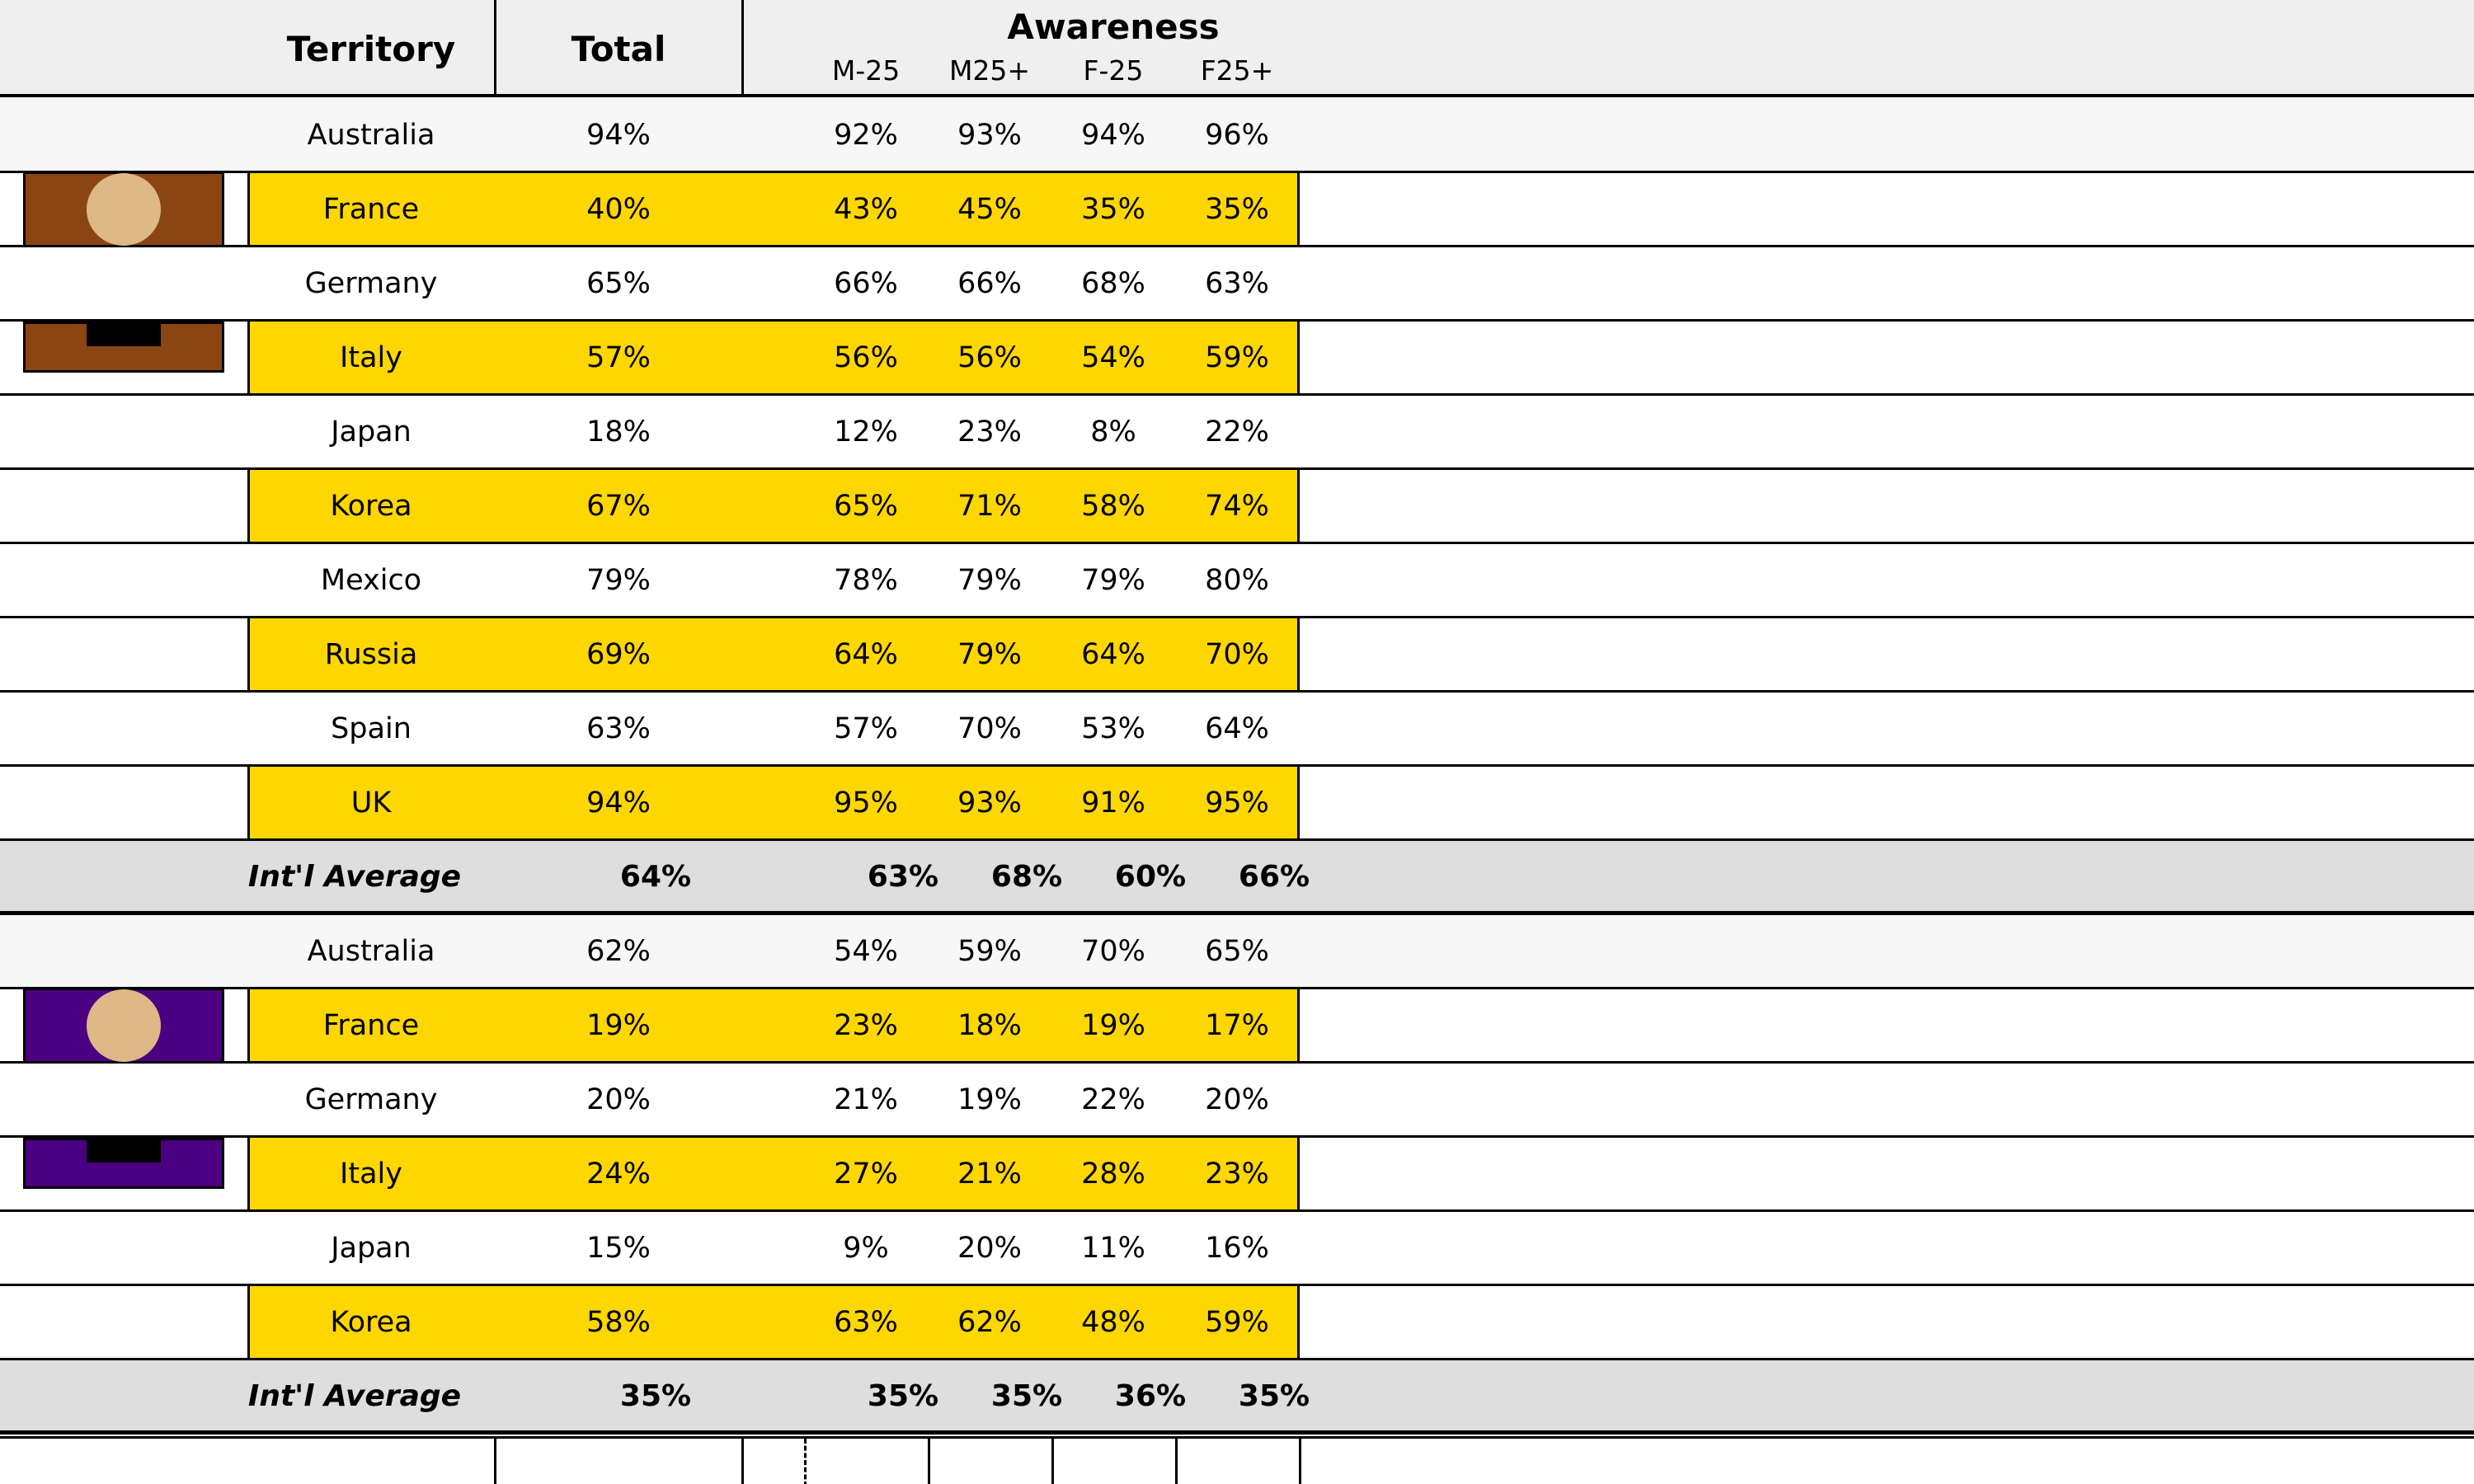  Describe the element at coordinates (866, 654) in the screenshot. I see `cell-m-under25: 64%` at that location.